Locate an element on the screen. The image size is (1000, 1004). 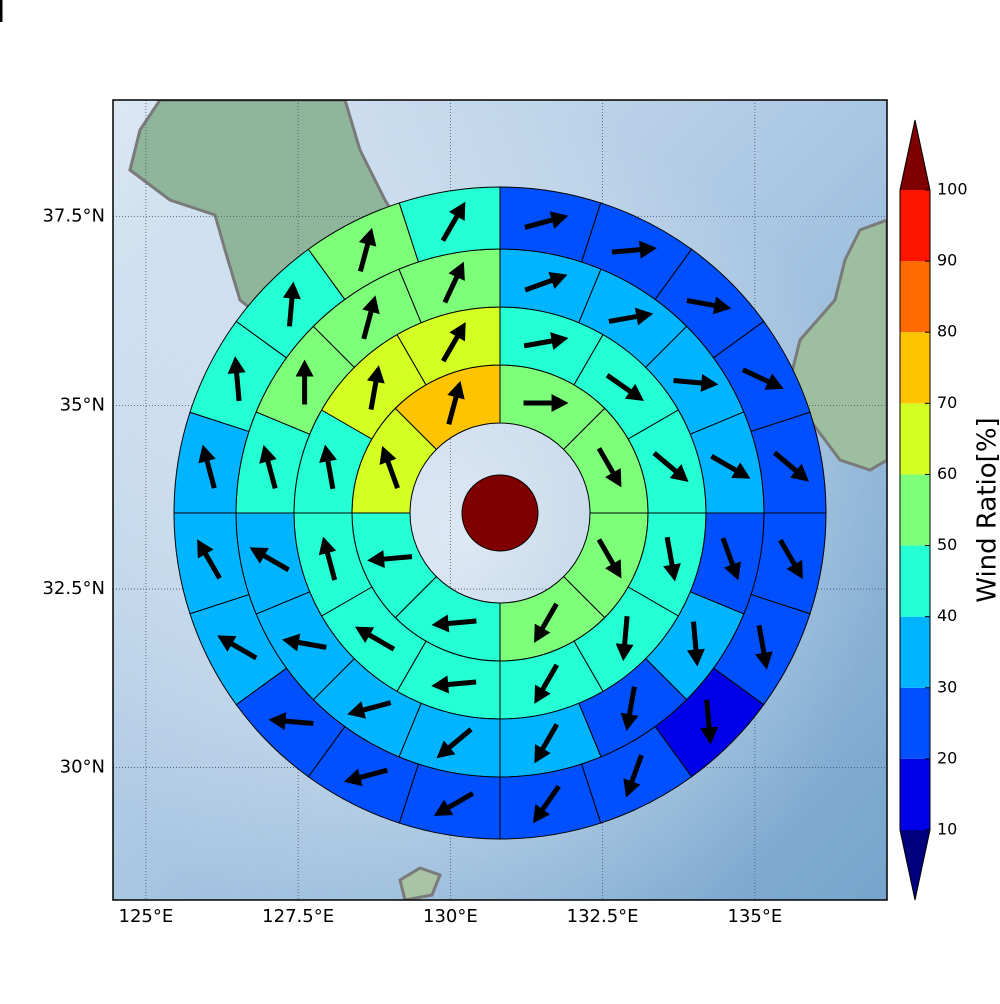
colorbar-under is located at coordinates (915, 865).